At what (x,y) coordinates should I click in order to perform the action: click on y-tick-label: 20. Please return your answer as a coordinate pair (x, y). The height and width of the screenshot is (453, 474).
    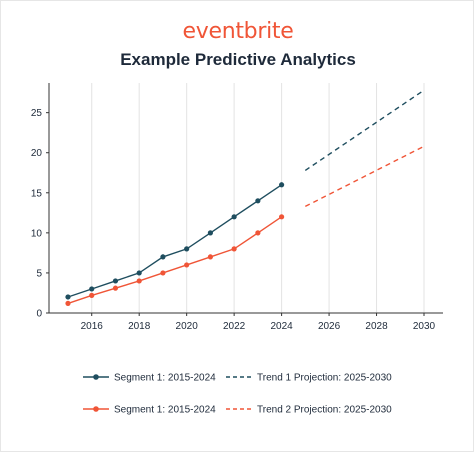
    Looking at the image, I should click on (37, 153).